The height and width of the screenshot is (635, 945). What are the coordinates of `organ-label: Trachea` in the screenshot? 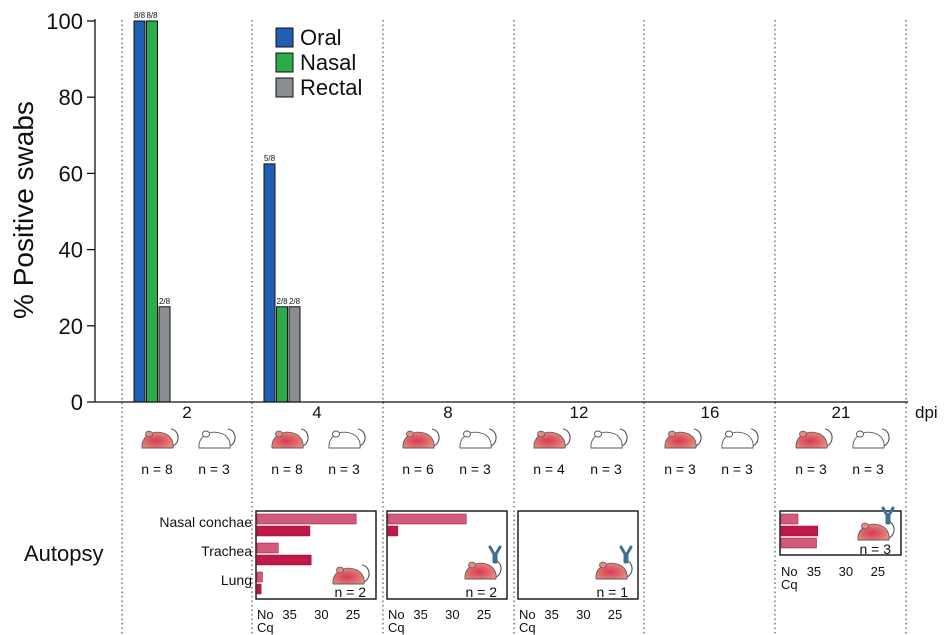 It's located at (226, 551).